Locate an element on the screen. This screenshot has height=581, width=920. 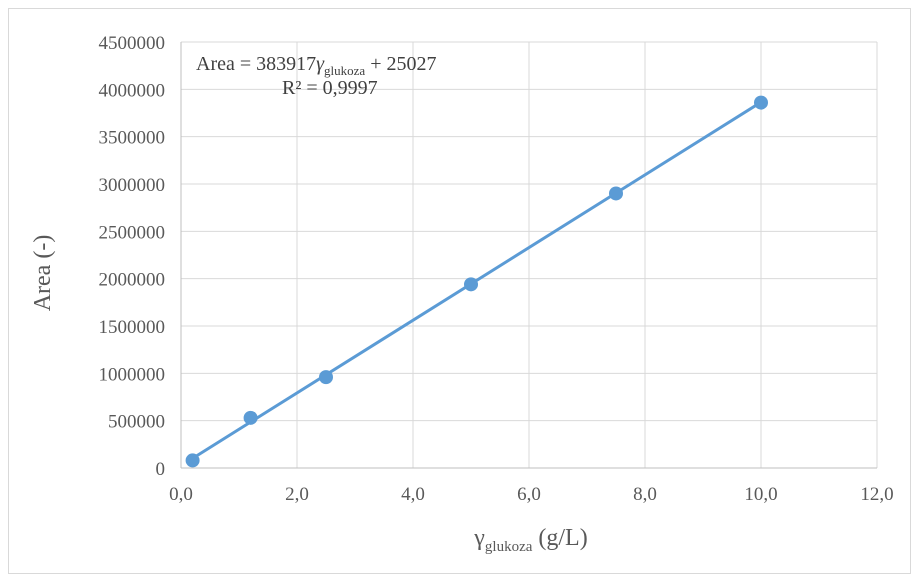
y-tick-label: 1000000 is located at coordinates (132, 374).